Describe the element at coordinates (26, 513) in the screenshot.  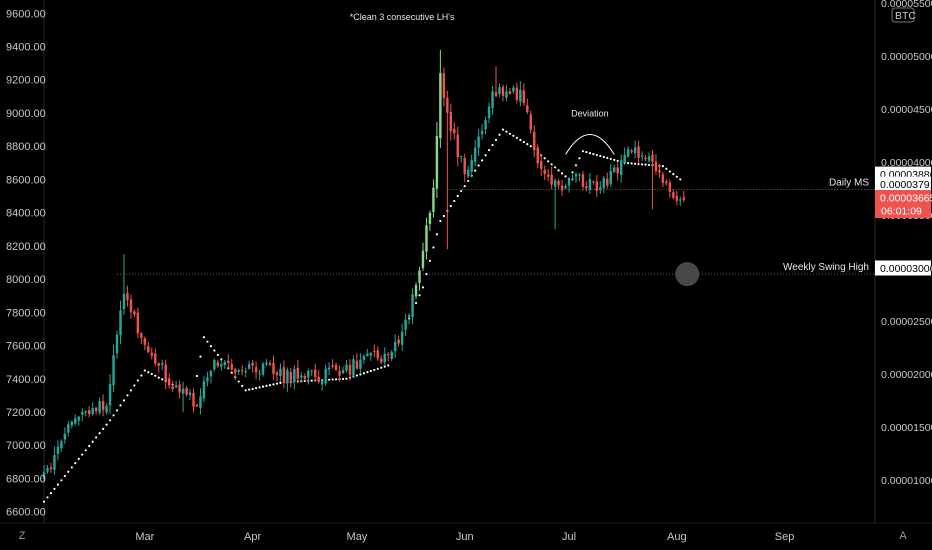
I see `left-tick-label: 6600.00` at that location.